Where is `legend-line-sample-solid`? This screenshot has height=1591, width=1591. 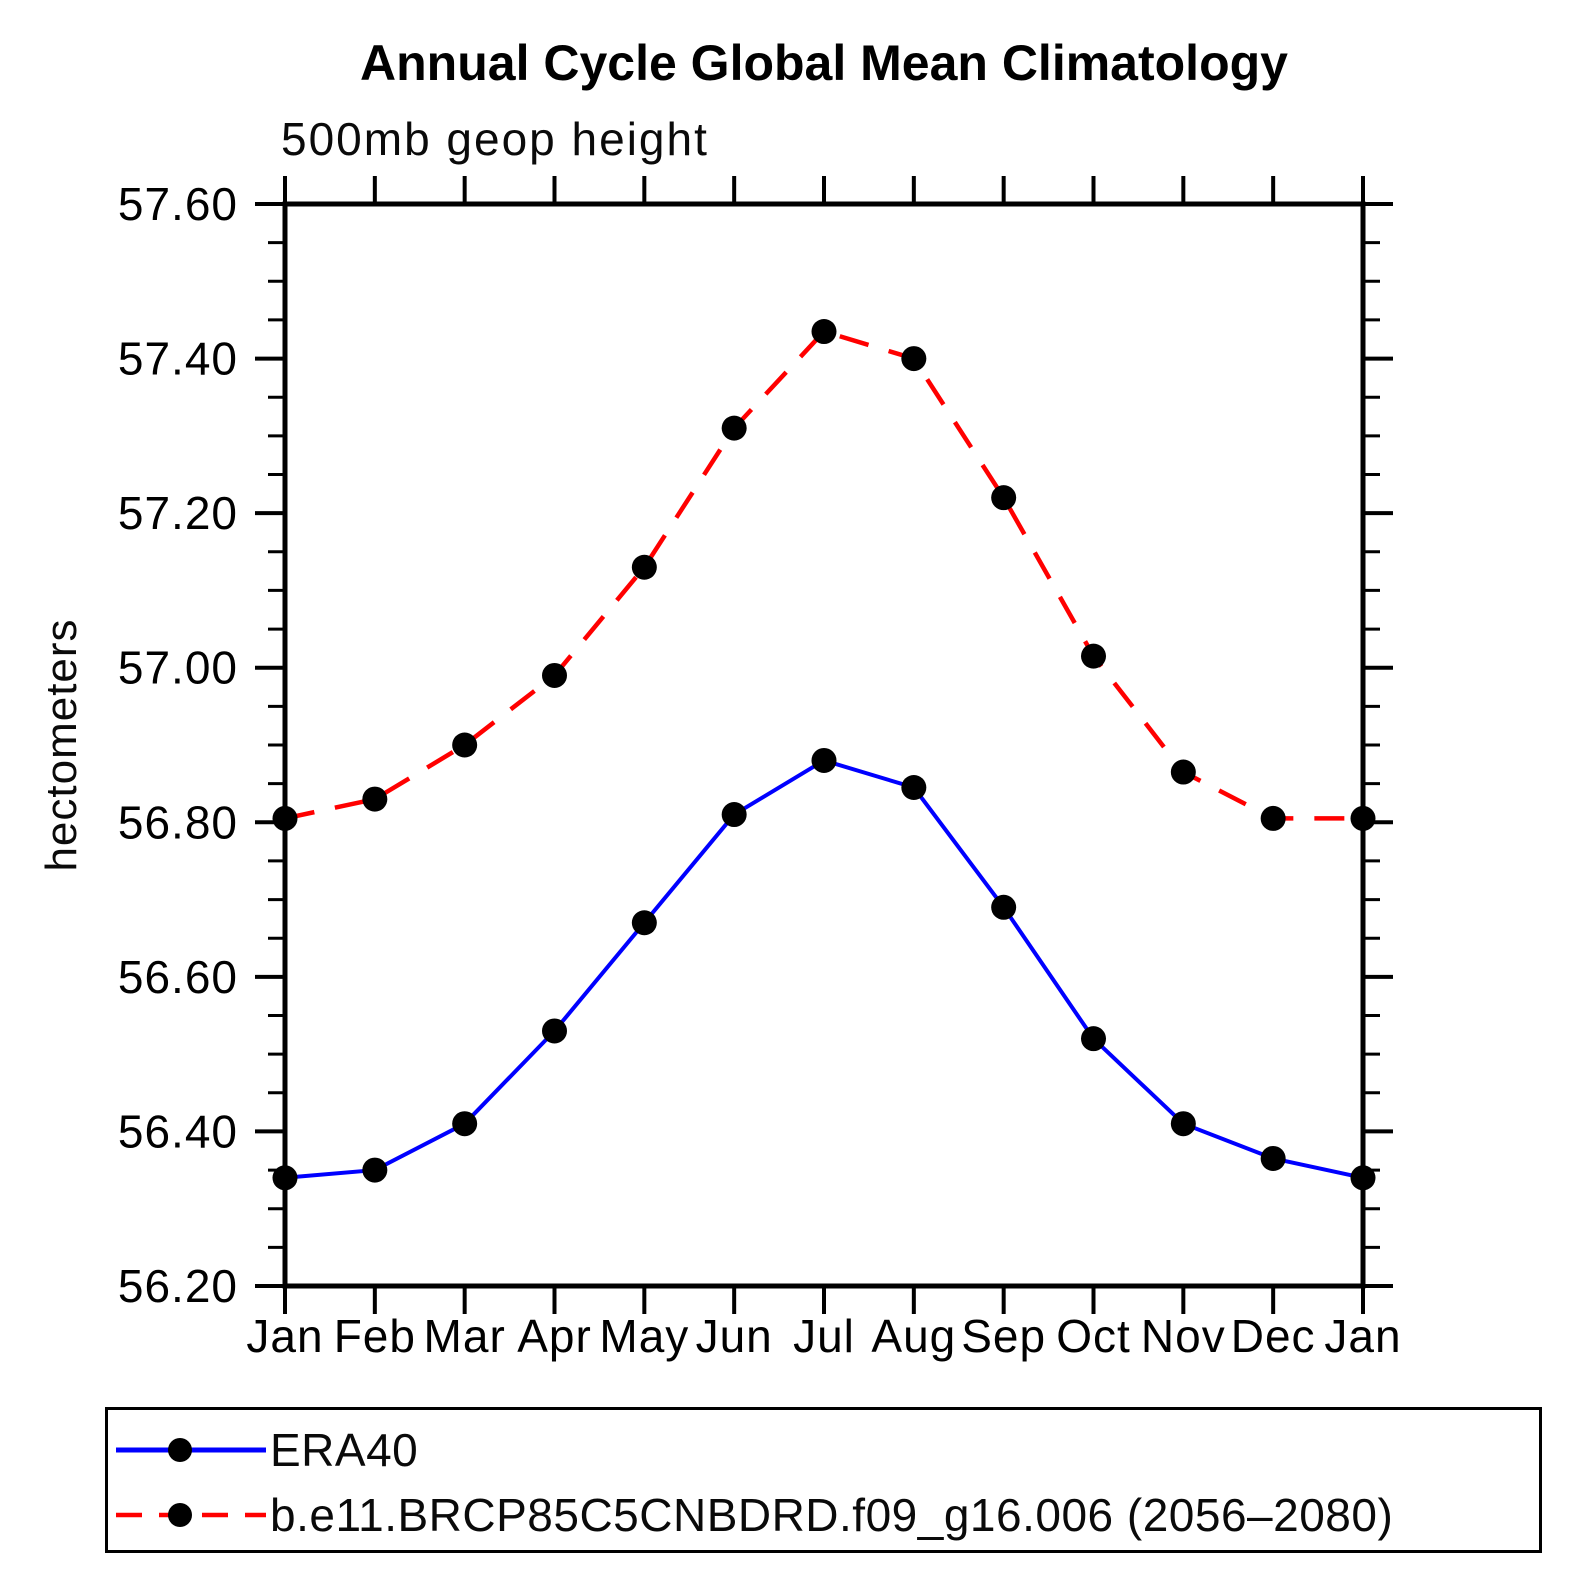 legend-line-sample-solid is located at coordinates (191, 1450).